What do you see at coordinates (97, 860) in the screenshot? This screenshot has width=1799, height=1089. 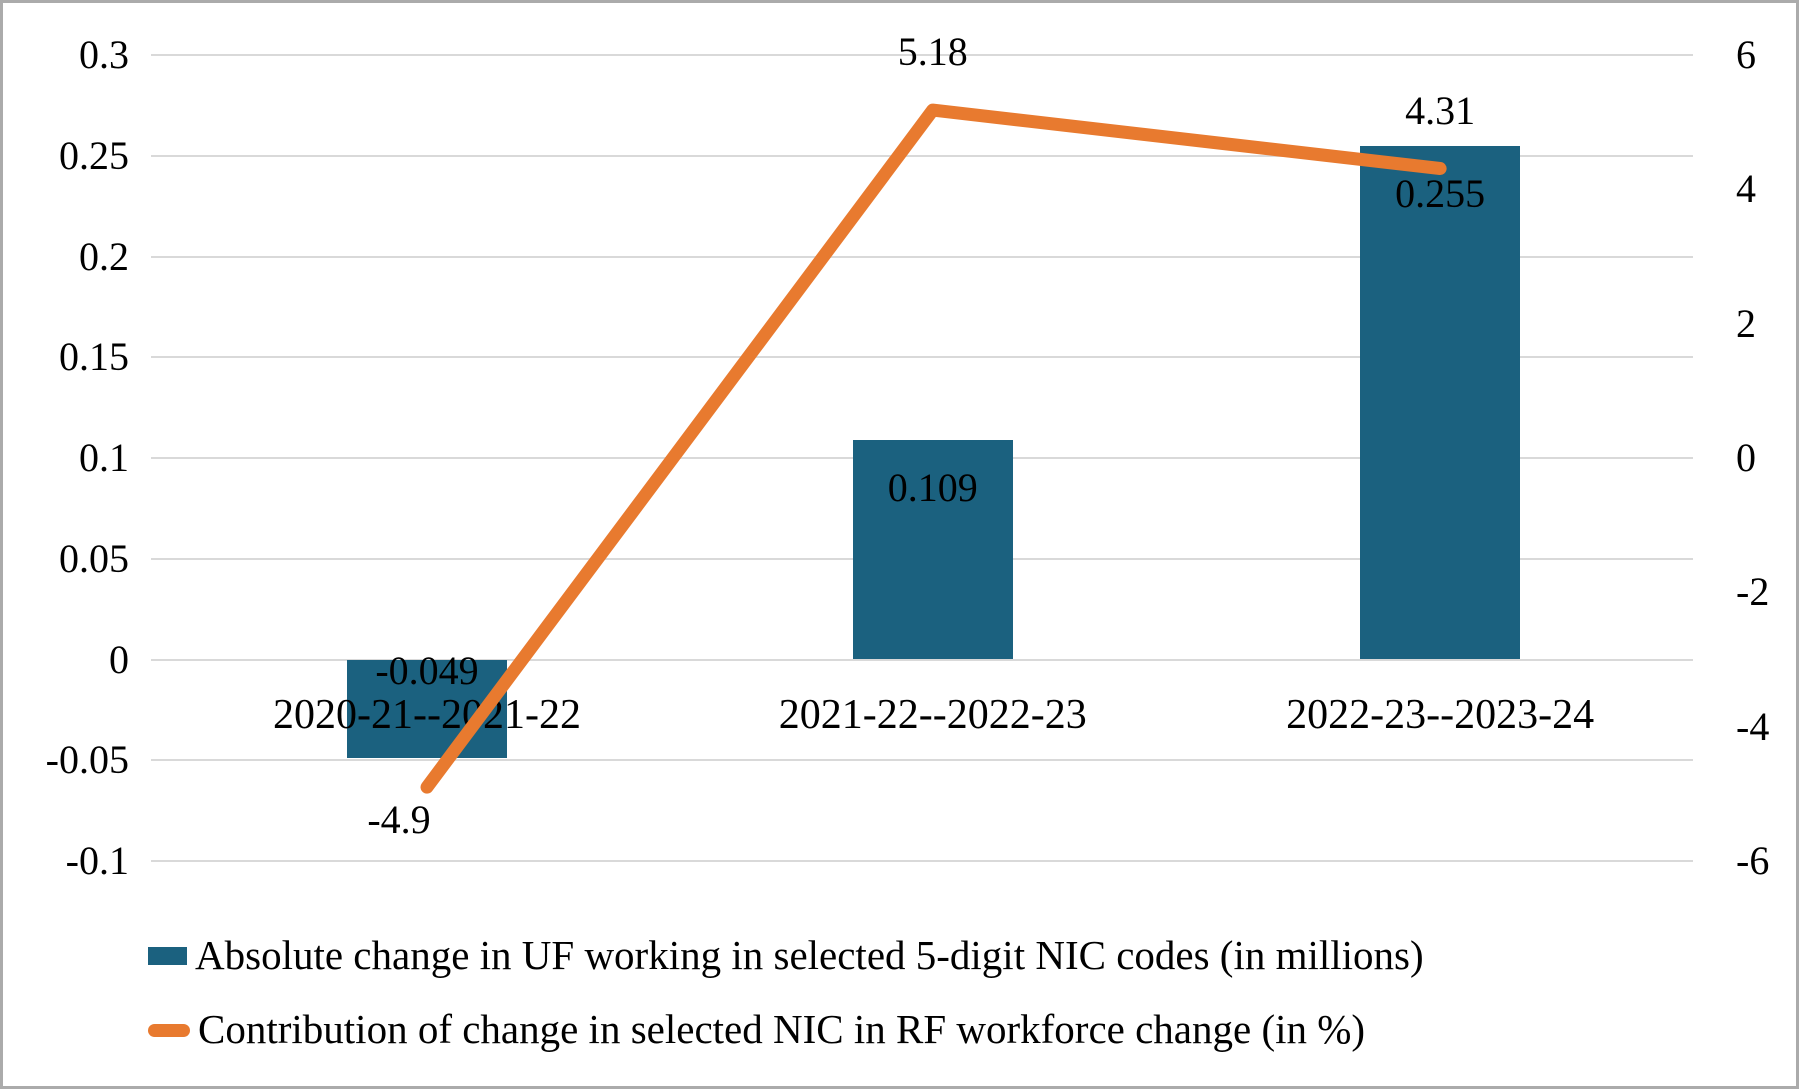 I see `left-axis-tick: -0.1` at bounding box center [97, 860].